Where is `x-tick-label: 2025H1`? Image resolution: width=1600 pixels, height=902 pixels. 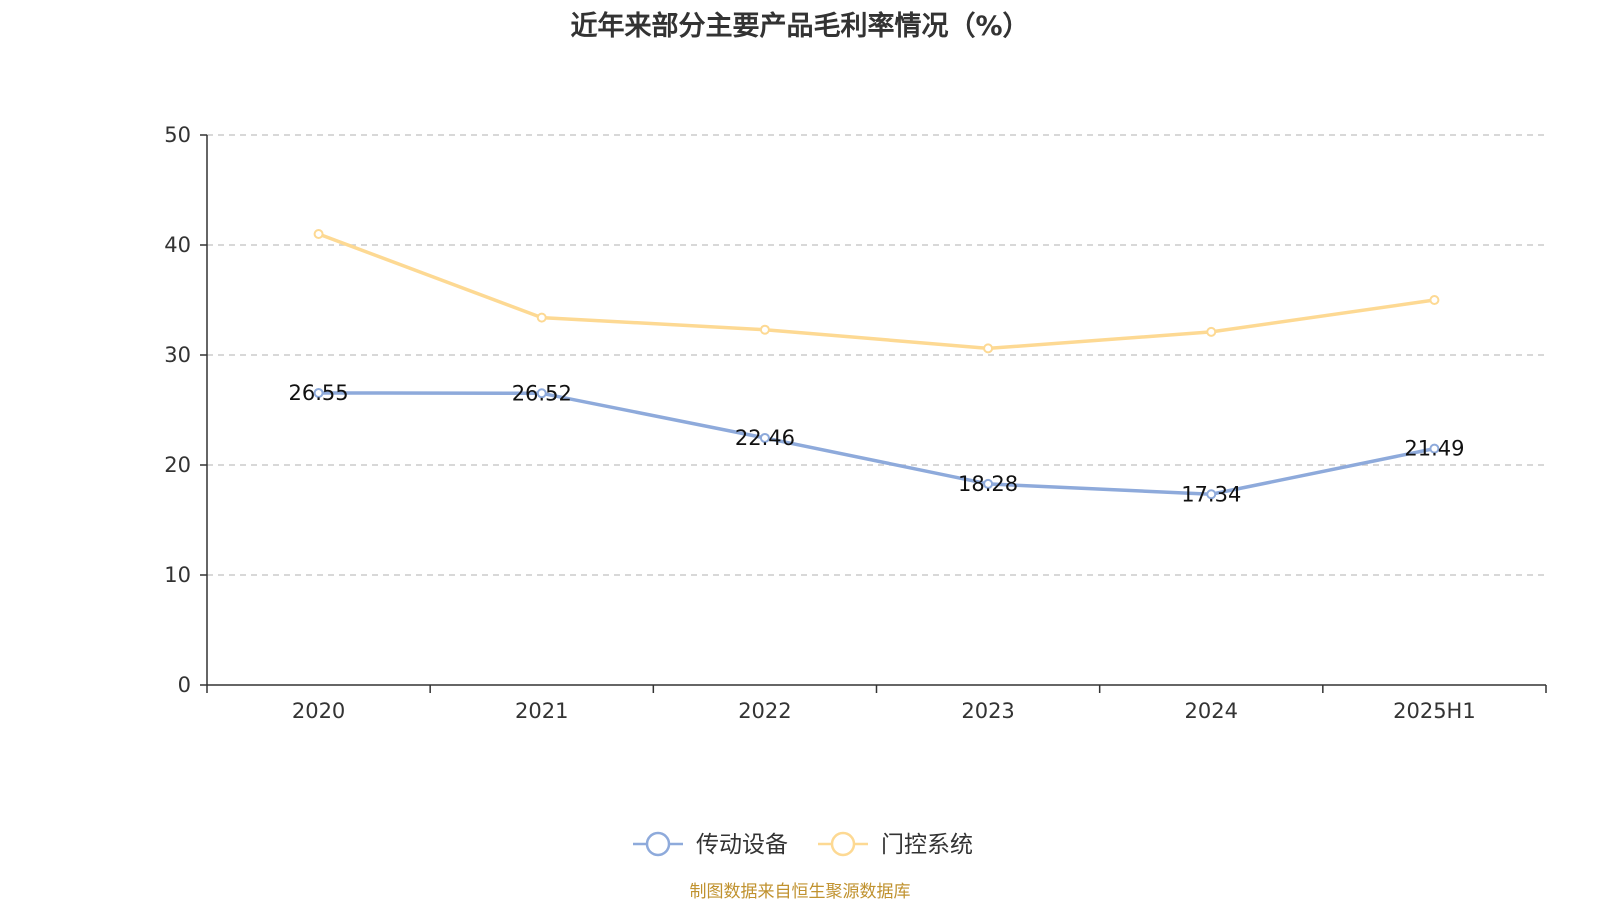 x-tick-label: 2025H1 is located at coordinates (1434, 711).